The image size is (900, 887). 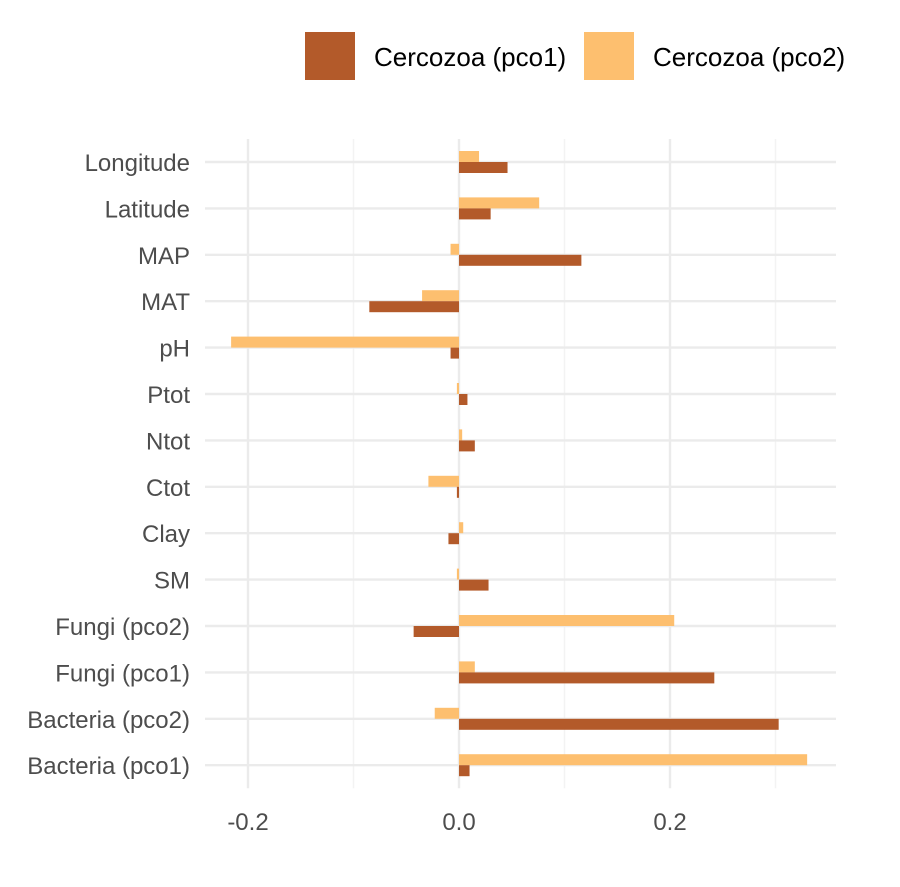 What do you see at coordinates (172, 581) in the screenshot?
I see `category-label: SM` at bounding box center [172, 581].